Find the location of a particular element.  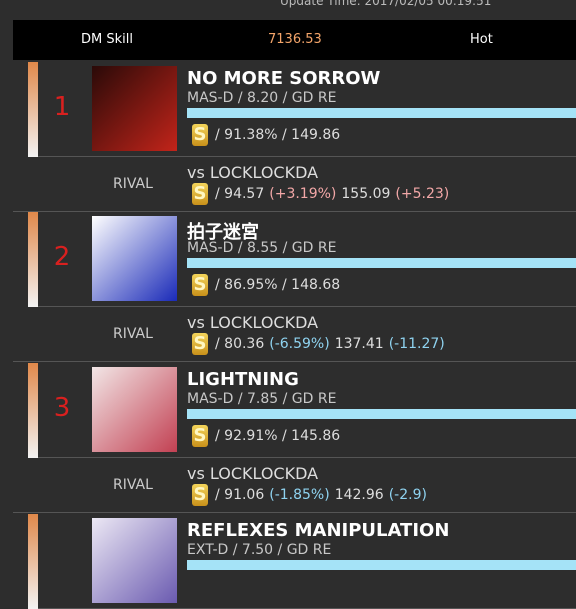

chart-info: MAS-D / 7.85 / GD RE is located at coordinates (262, 399).